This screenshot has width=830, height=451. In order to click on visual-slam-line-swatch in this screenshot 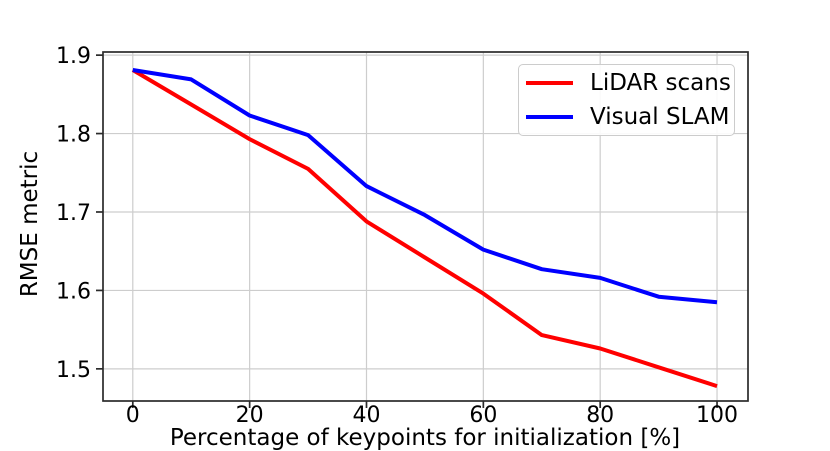, I will do `click(549, 117)`.